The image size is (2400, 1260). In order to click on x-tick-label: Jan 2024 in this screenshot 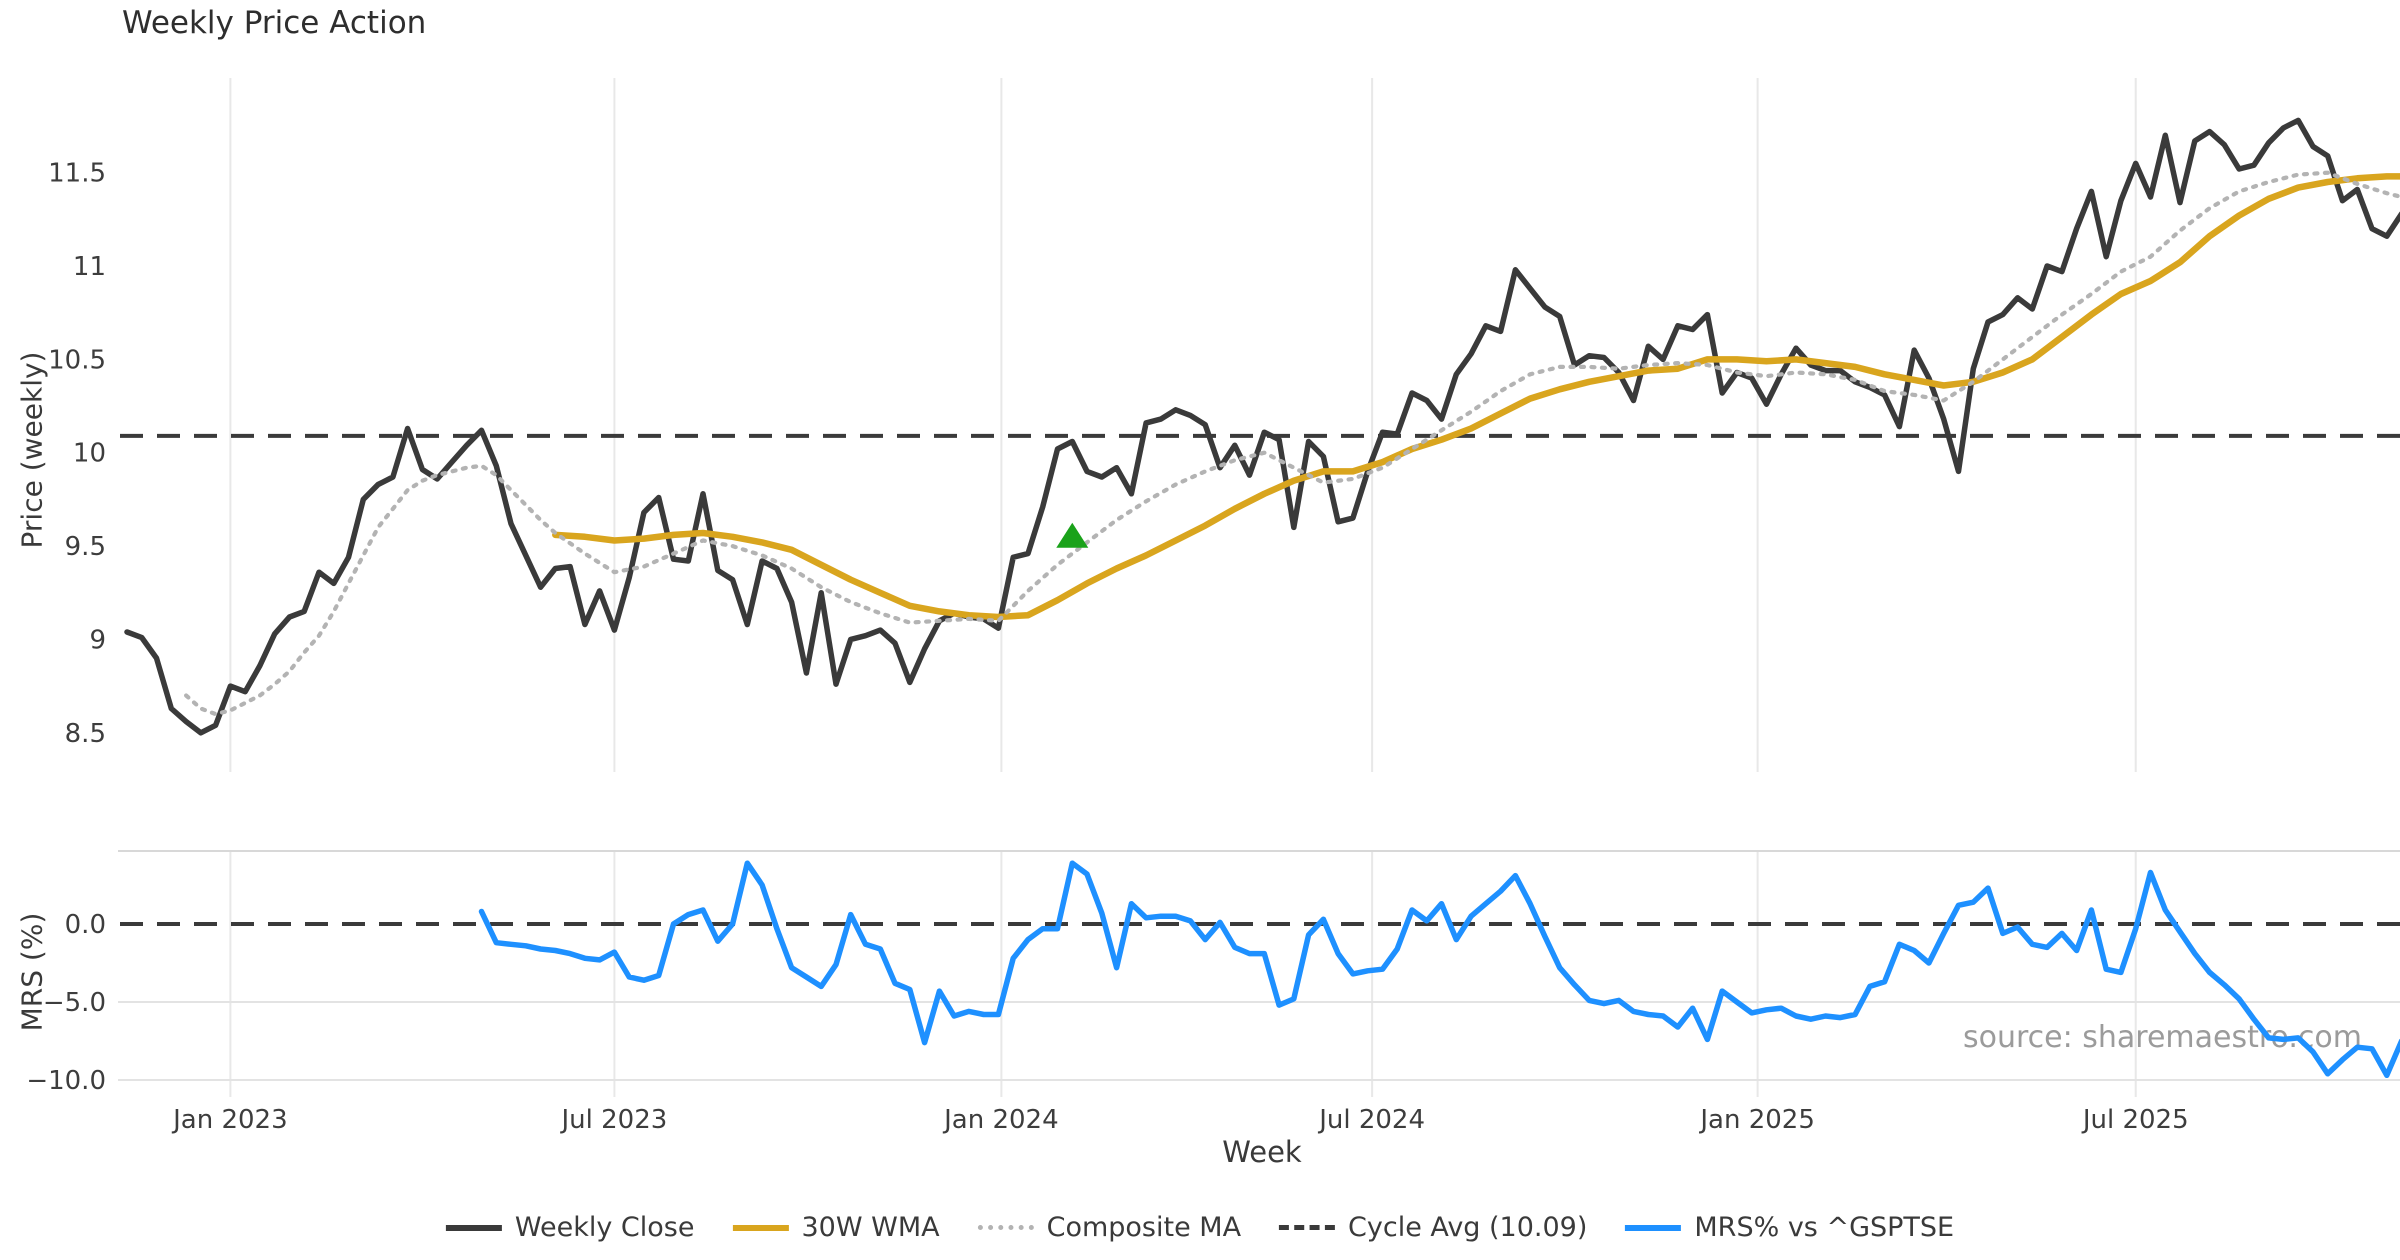, I will do `click(1000, 1120)`.